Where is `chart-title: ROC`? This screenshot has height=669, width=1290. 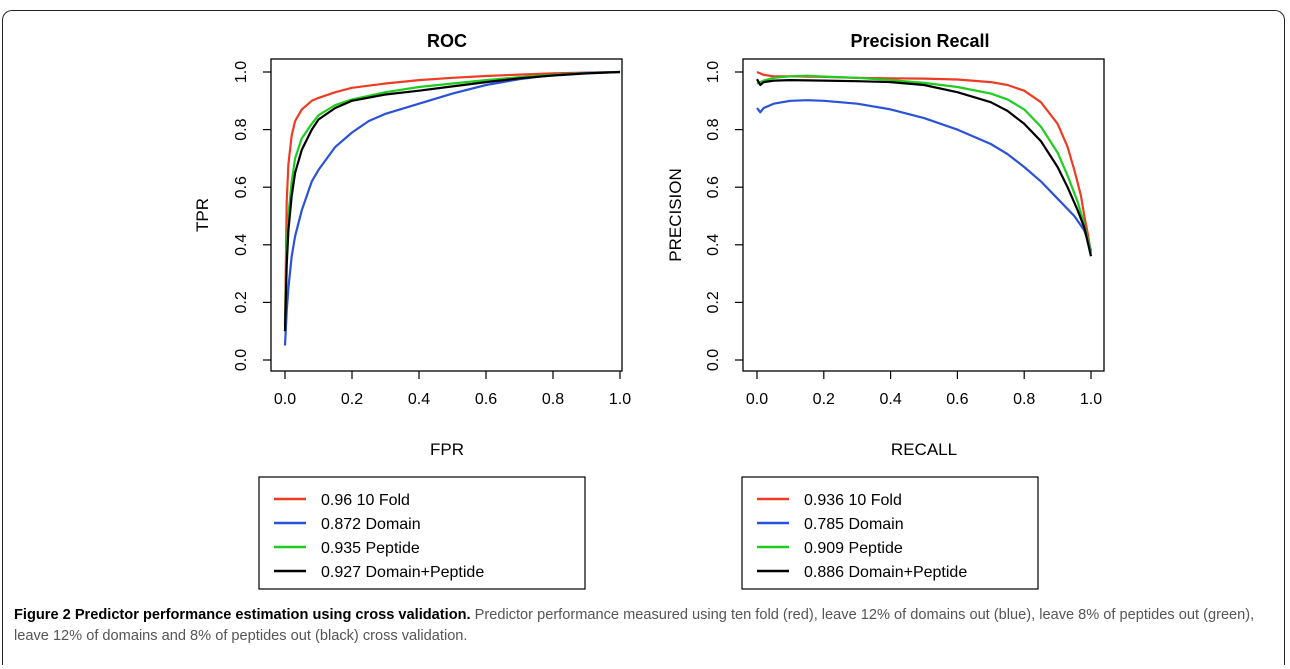
chart-title: ROC is located at coordinates (447, 41).